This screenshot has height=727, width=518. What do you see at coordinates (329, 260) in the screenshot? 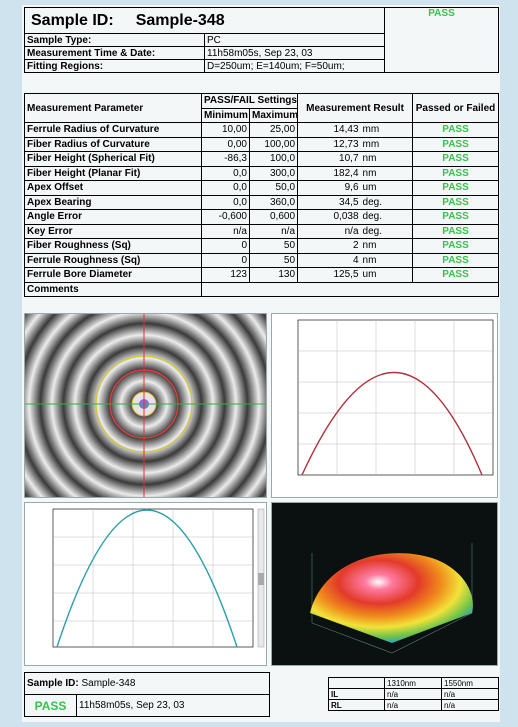
I see `result-value: 4` at bounding box center [329, 260].